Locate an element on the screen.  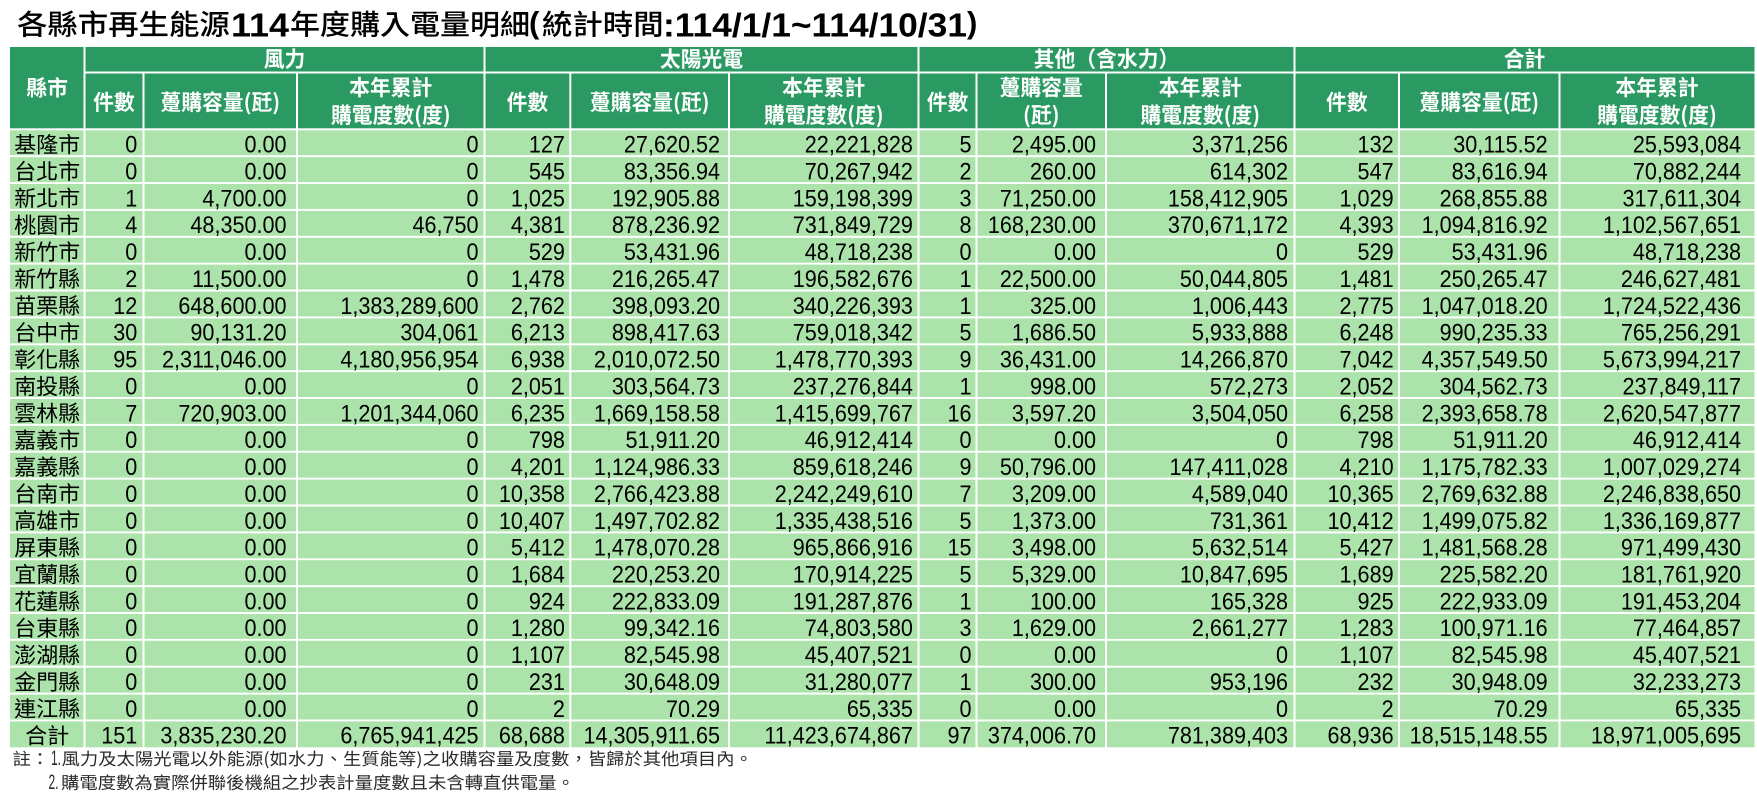
svg-text: 2,010,072.50 is located at coordinates (657, 358).